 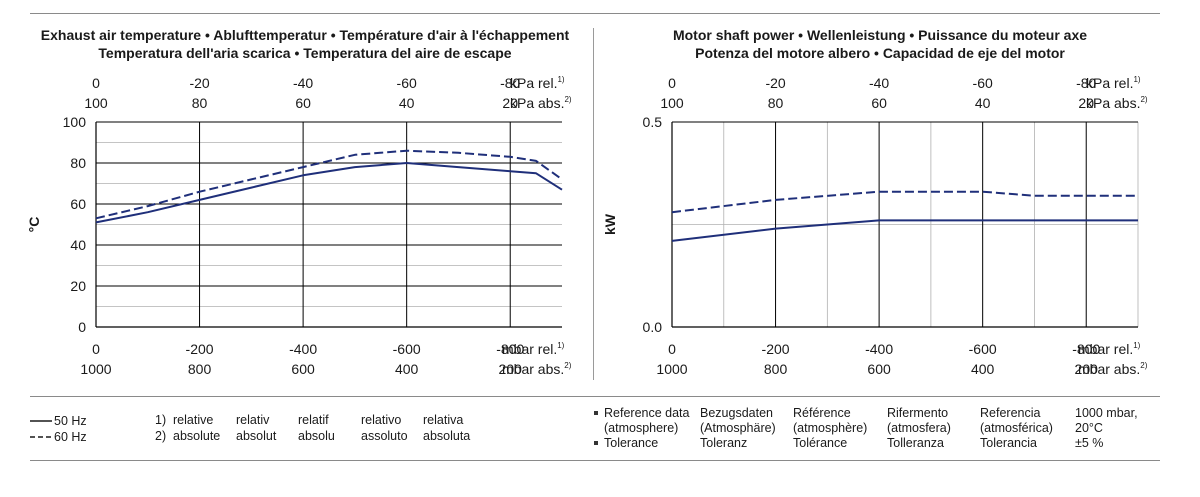 What do you see at coordinates (78, 245) in the screenshot?
I see `y-tick-label: 40` at bounding box center [78, 245].